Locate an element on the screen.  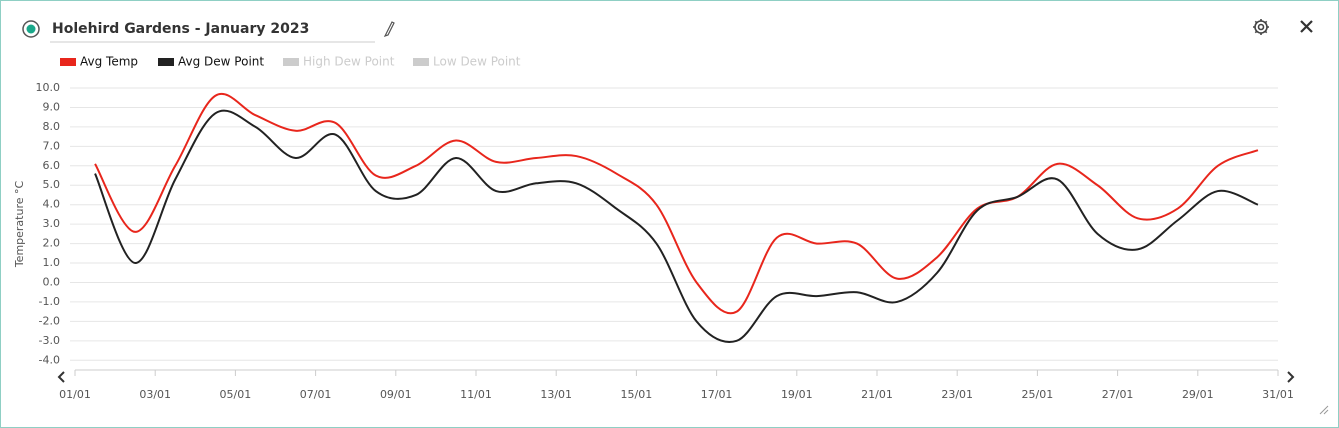
x-tick-label: 31/01 is located at coordinates (1278, 394).